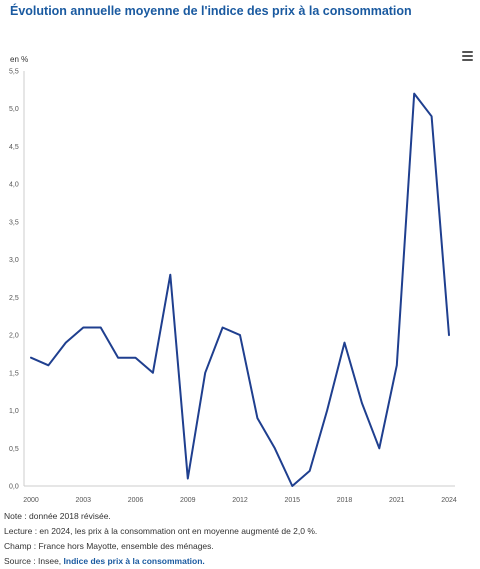 The image size is (480, 569). I want to click on y-axis-unit-label: en %, so click(19, 59).